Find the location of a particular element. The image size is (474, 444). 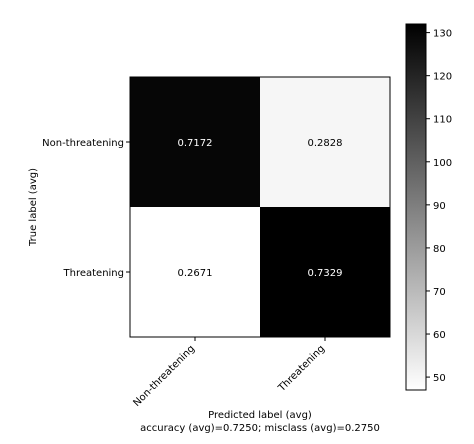

colorbar is located at coordinates (416, 207).